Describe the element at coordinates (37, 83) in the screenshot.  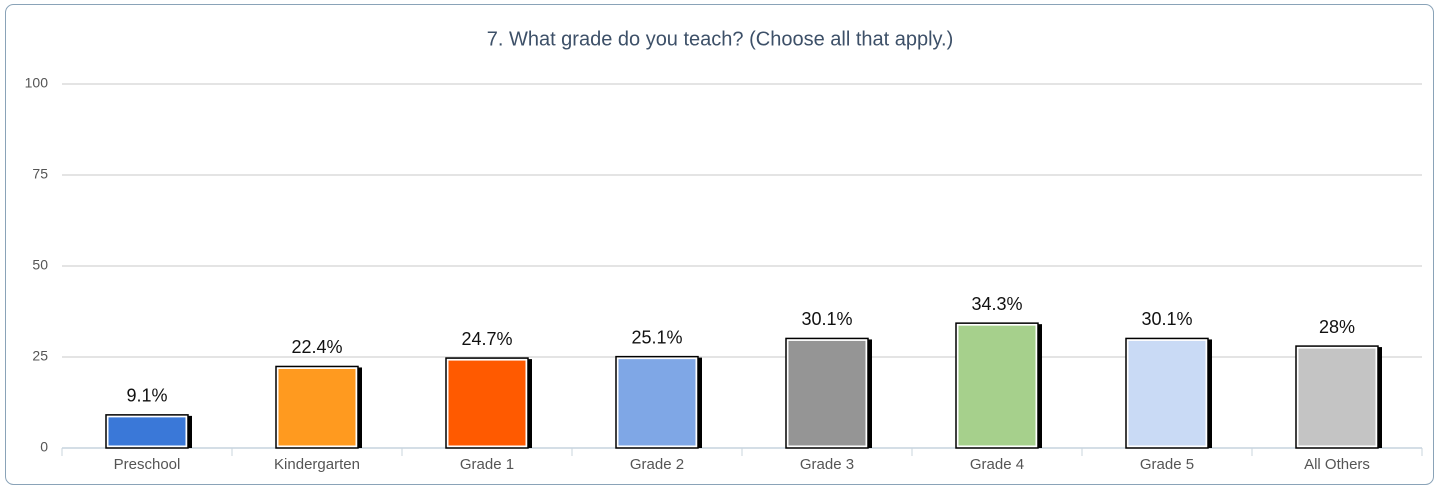
I see `y-tick-label: 100` at that location.